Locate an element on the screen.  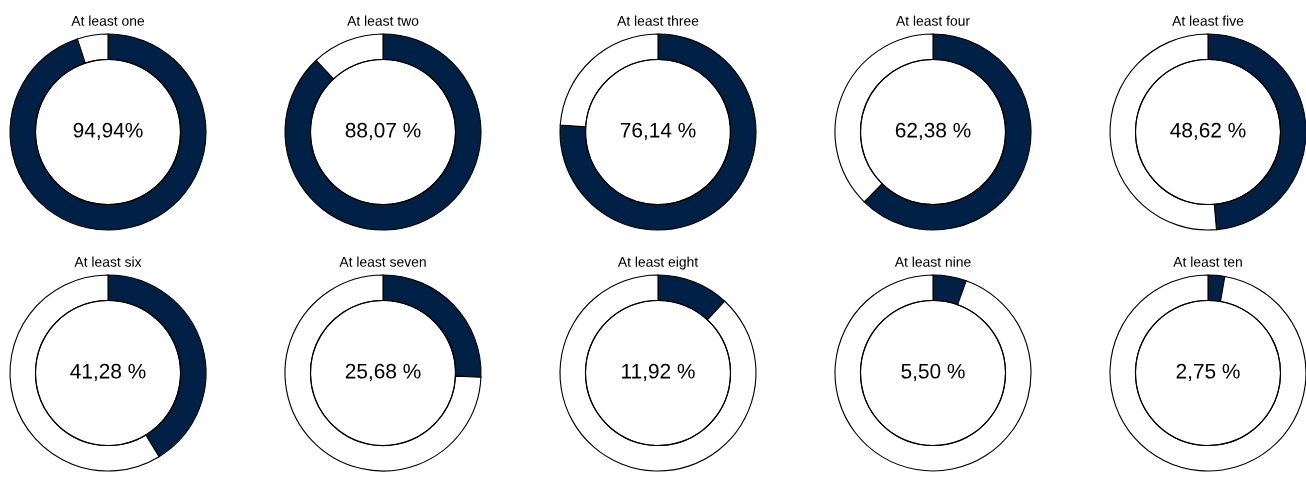
text: 2,75 % is located at coordinates (1208, 372).